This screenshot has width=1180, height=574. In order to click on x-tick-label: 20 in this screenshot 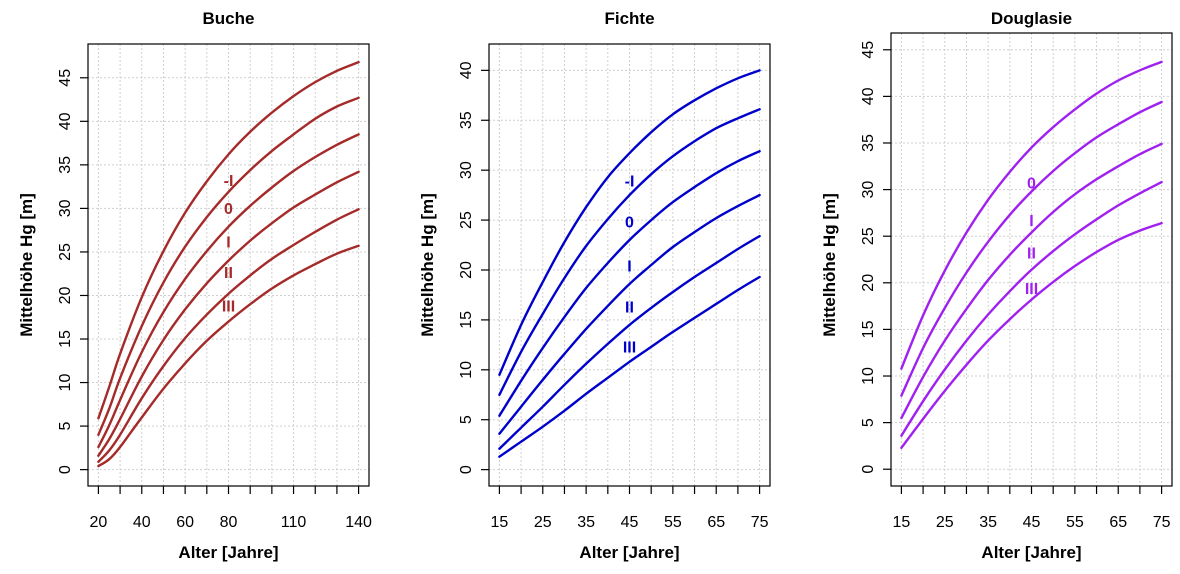, I will do `click(99, 522)`.